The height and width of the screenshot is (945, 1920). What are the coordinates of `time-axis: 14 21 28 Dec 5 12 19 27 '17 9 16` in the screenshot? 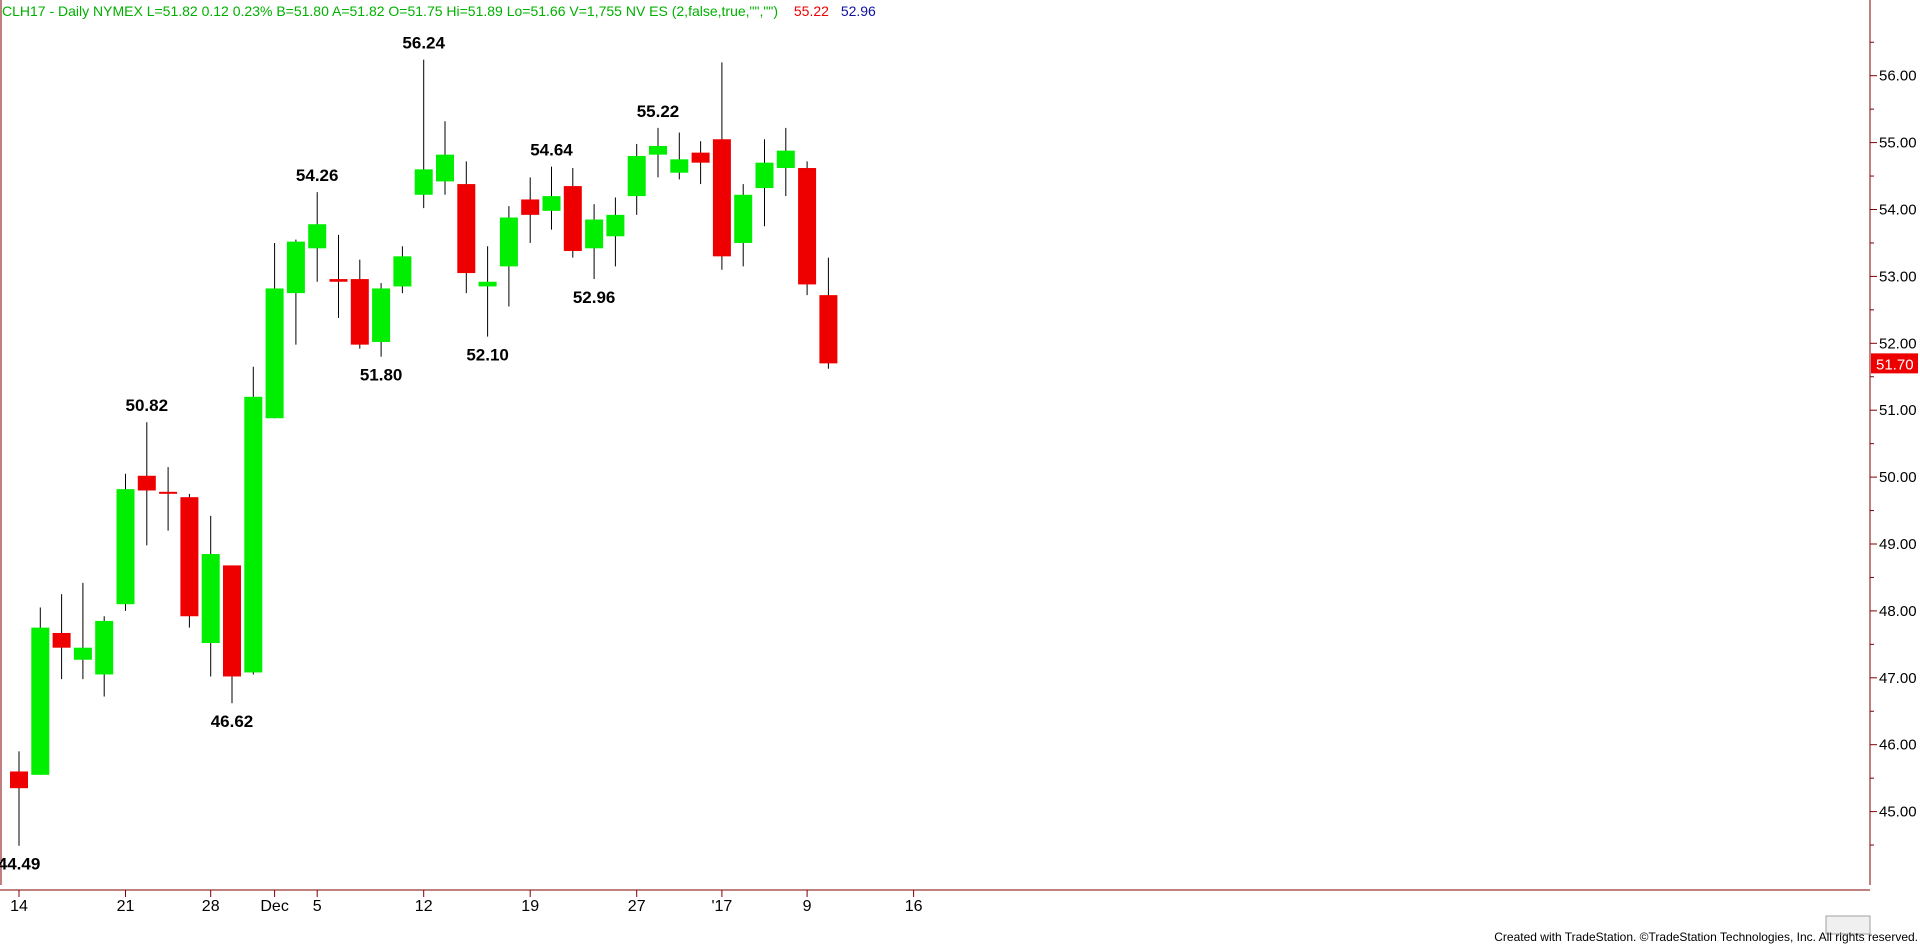 It's located at (466, 902).